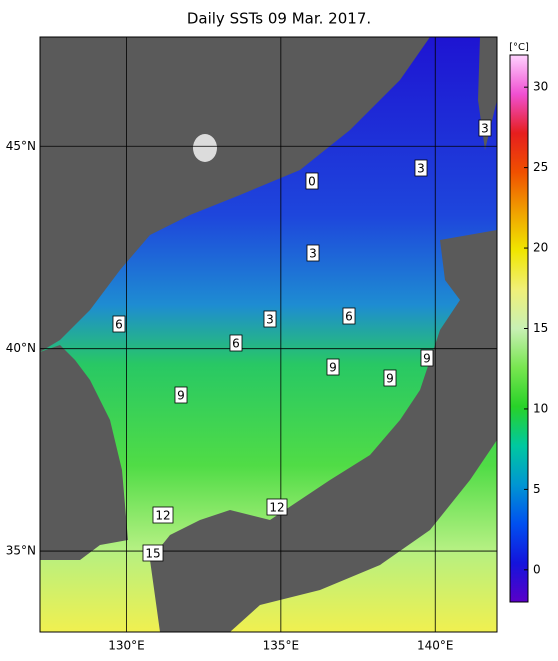  I want to click on title: Daily SSTs 09 Mar. 2017., so click(279, 19).